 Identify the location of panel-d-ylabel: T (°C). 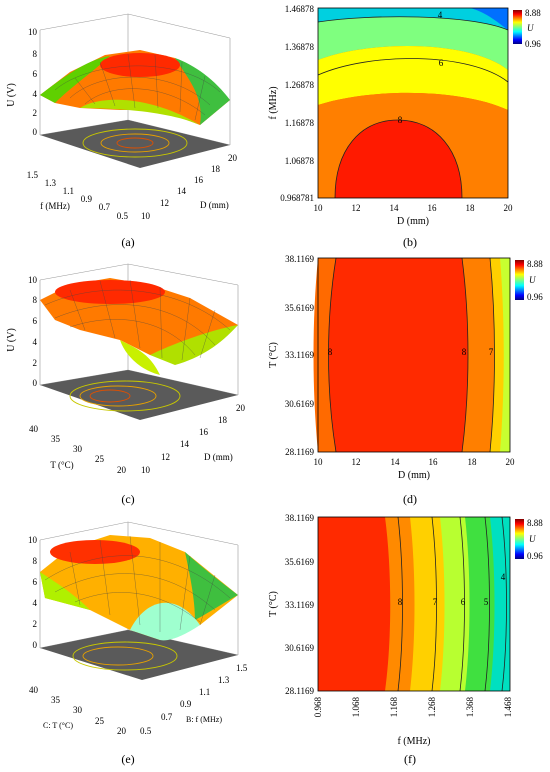
(273, 355).